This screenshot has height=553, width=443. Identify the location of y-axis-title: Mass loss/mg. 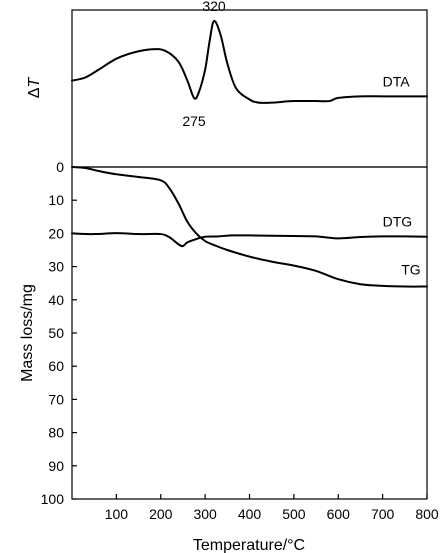
(27, 333).